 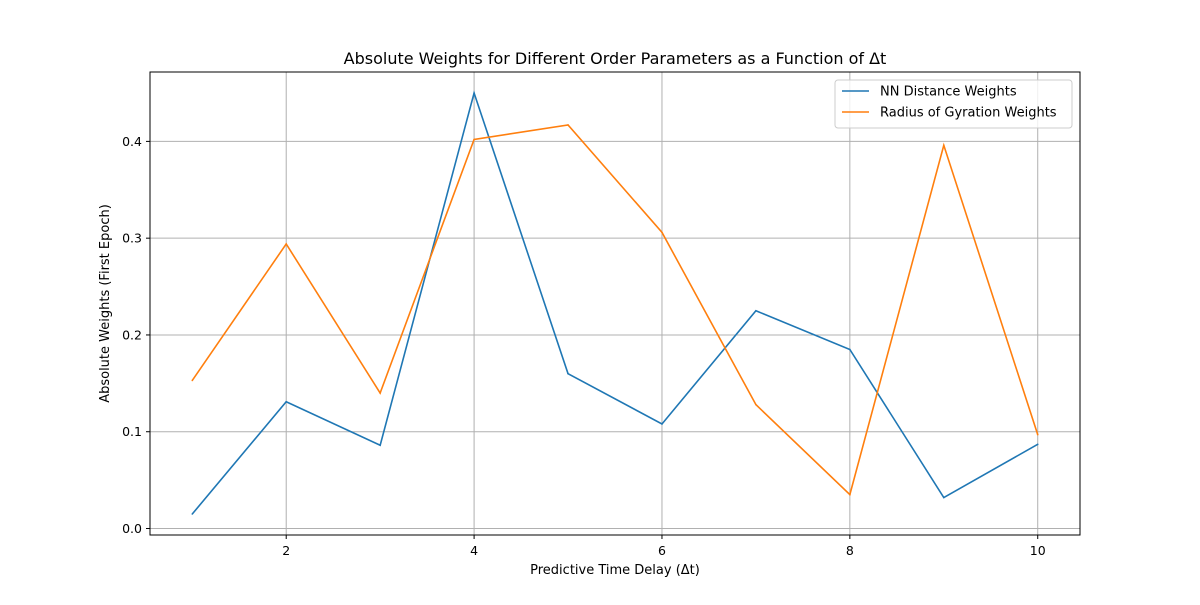 I want to click on legend-entry: Radius of Gyration Weights, so click(x=968, y=113).